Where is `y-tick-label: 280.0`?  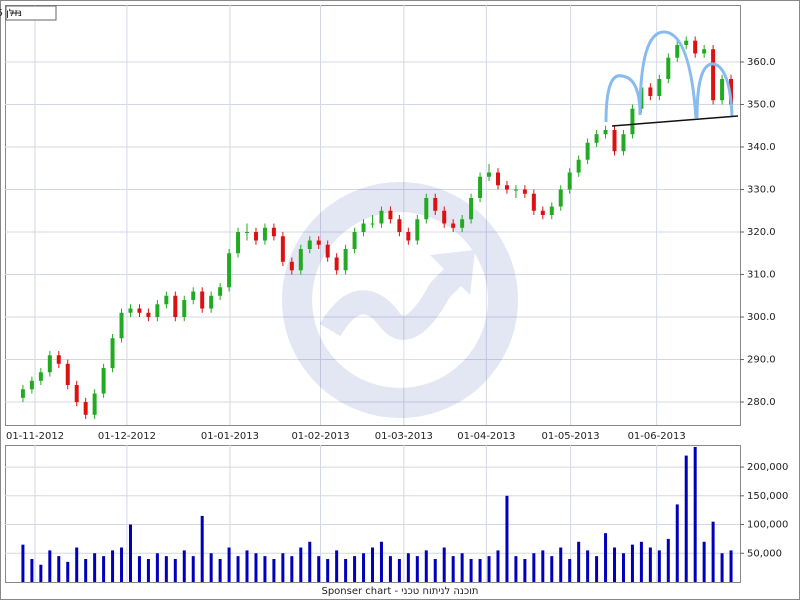
y-tick-label: 280.0 is located at coordinates (761, 402).